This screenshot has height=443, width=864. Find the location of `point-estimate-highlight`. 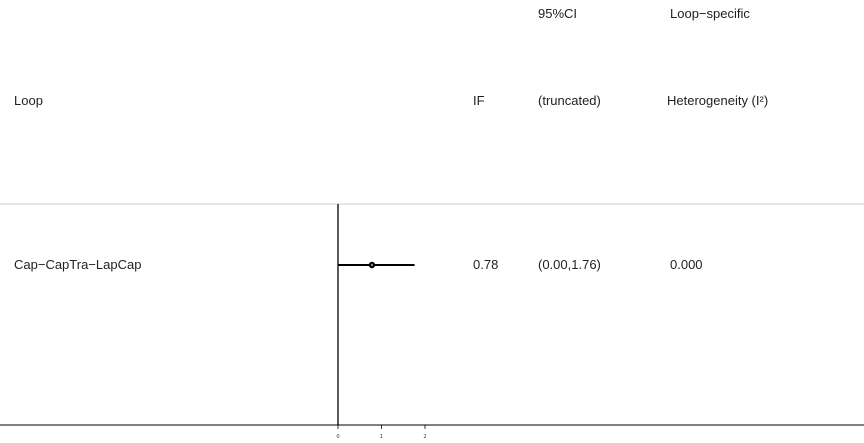

point-estimate-highlight is located at coordinates (372, 265).